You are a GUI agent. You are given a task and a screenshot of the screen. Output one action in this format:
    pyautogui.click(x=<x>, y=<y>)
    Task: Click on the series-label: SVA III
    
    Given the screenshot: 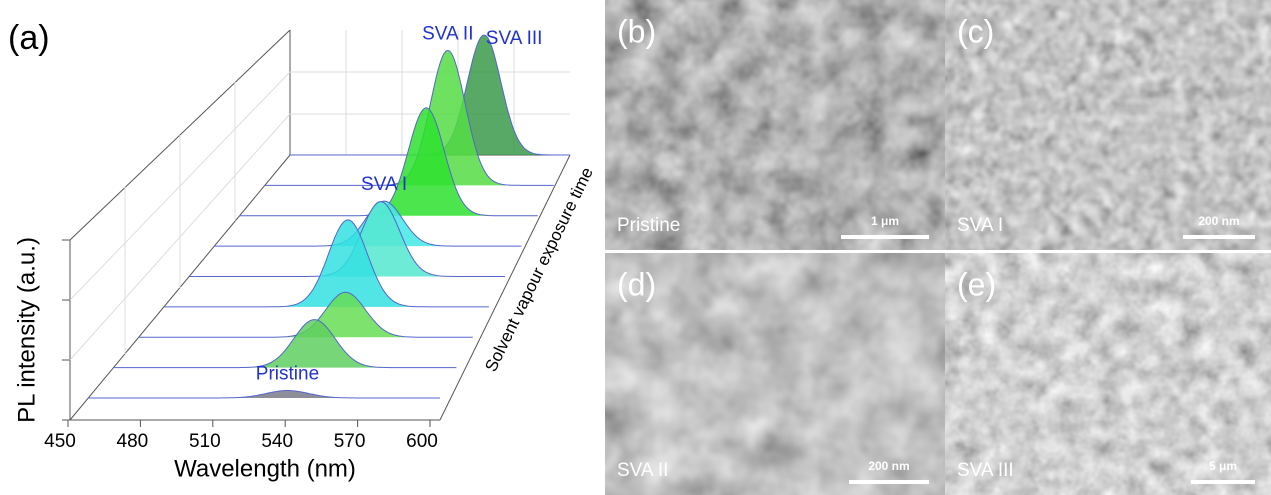 What is the action you would take?
    pyautogui.click(x=514, y=38)
    